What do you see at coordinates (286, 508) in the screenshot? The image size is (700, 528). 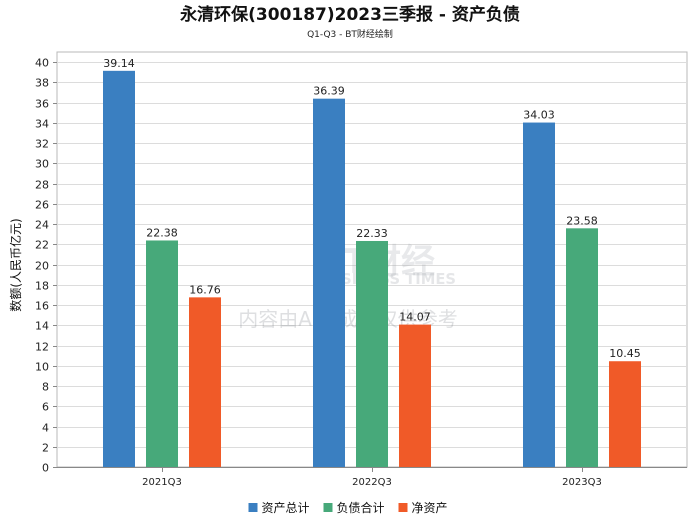 I see `legend-label: 资产总计` at bounding box center [286, 508].